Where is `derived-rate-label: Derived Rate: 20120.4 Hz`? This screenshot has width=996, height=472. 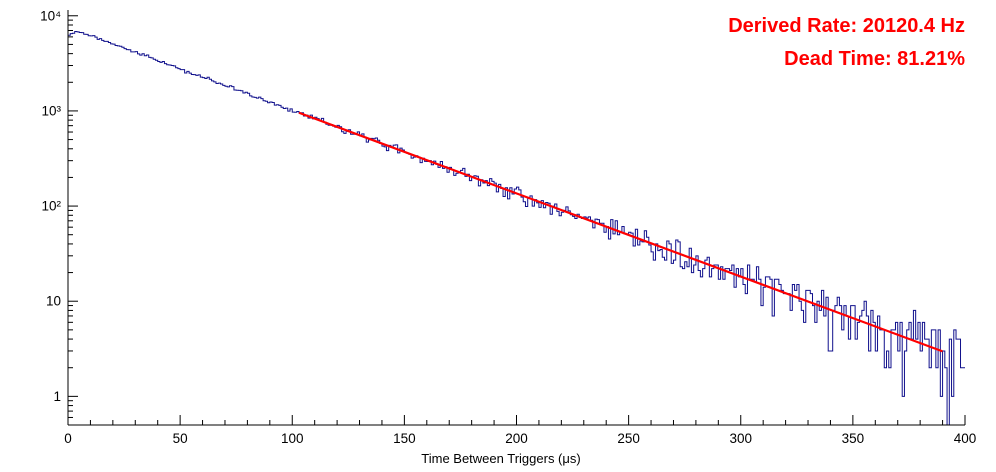 derived-rate-label: Derived Rate: 20120.4 Hz is located at coordinates (846, 26).